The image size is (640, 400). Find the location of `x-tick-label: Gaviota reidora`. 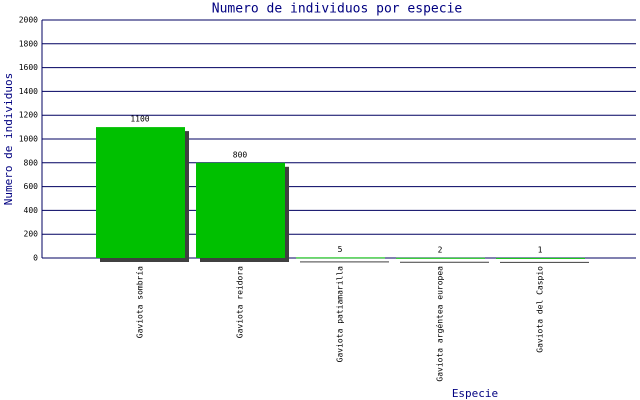

x-tick-label: Gaviota reidora is located at coordinates (240, 302).